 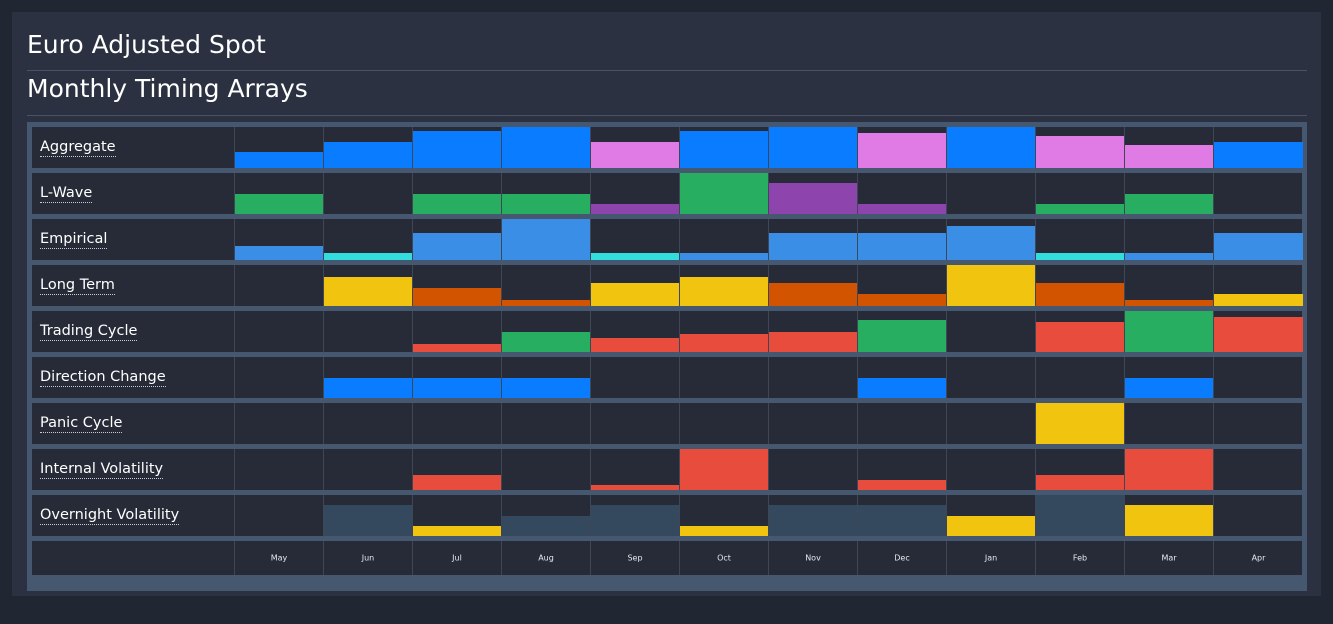 I want to click on bar-direction-change-aug, so click(x=546, y=387).